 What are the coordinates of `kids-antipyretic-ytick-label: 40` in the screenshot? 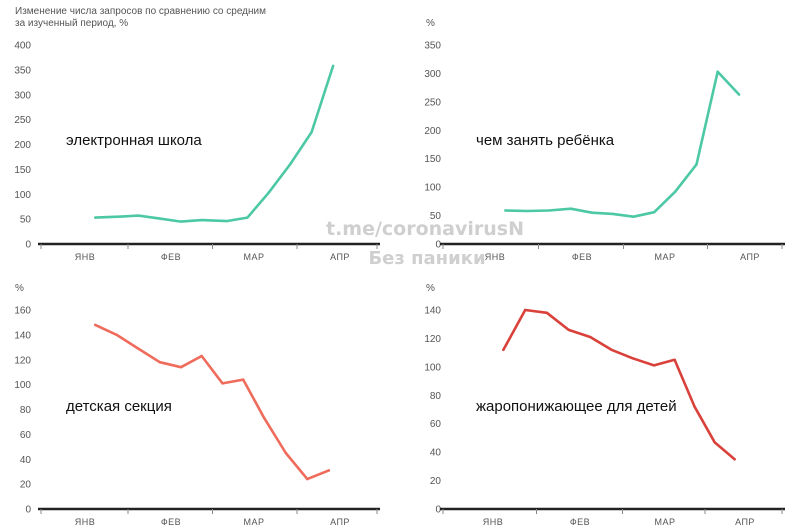 It's located at (436, 453).